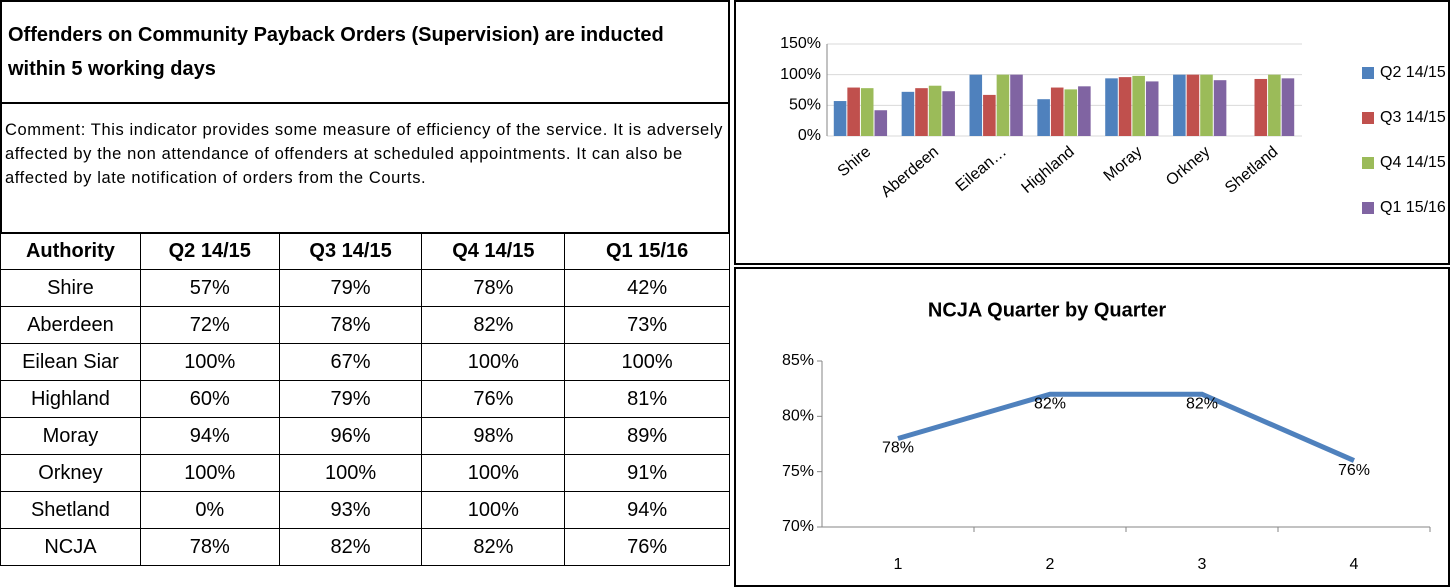  I want to click on table-row: Moray 94% 96% 98% 89%, so click(365, 436).